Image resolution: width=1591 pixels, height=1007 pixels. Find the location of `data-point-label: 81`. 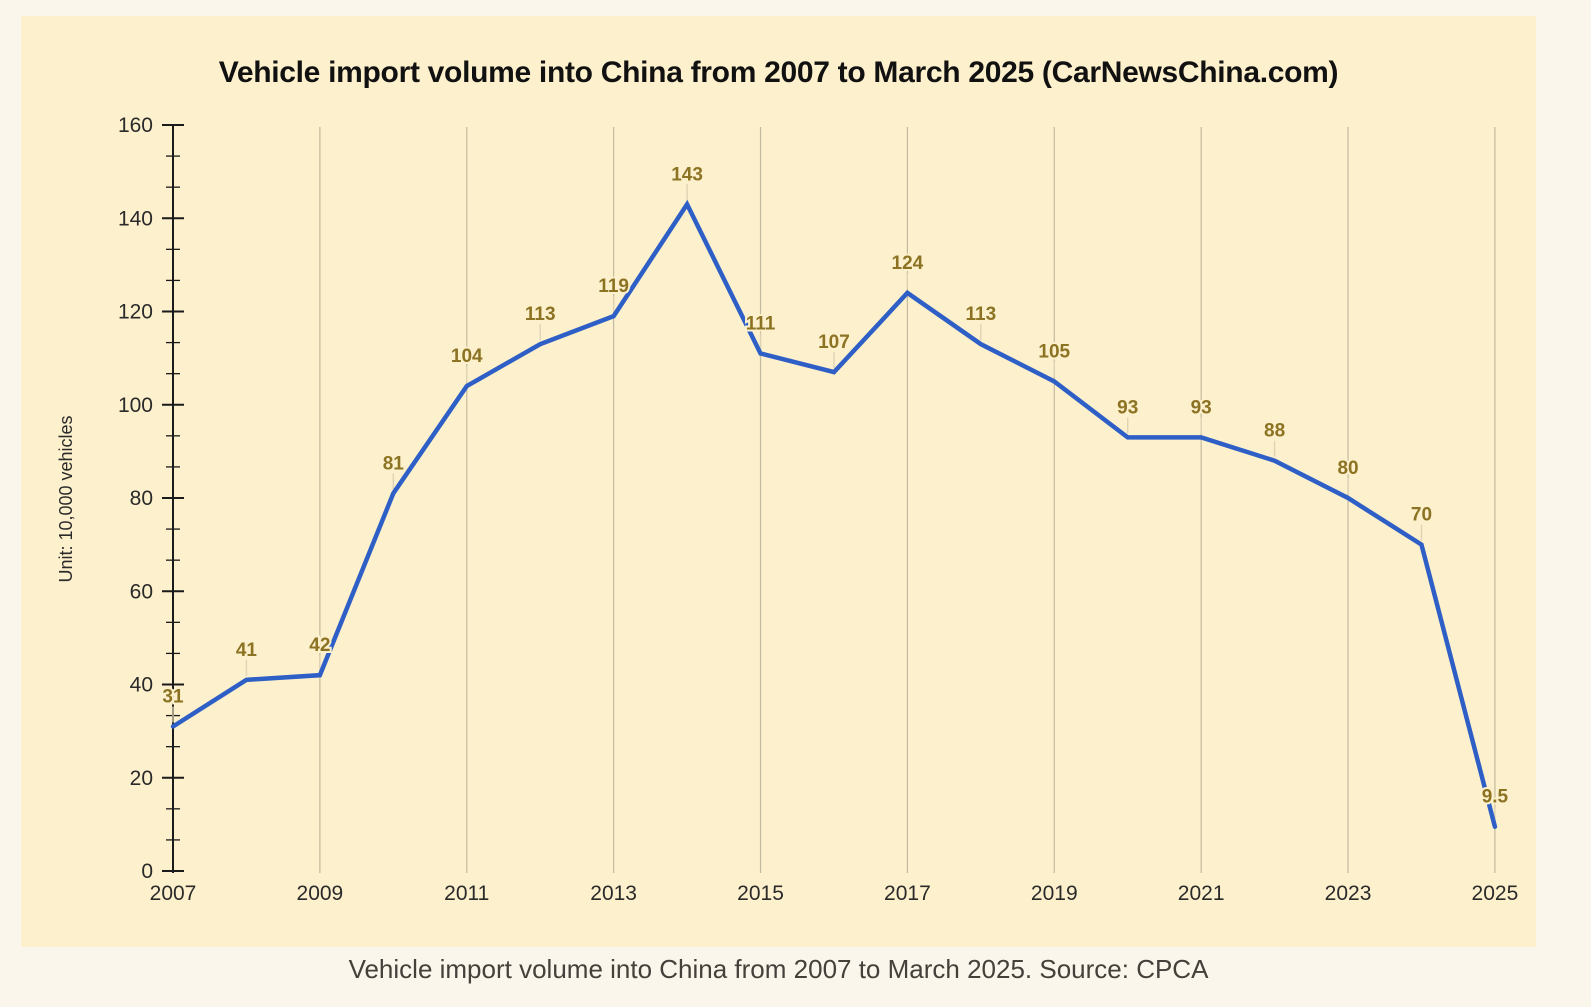

data-point-label: 81 is located at coordinates (394, 463).